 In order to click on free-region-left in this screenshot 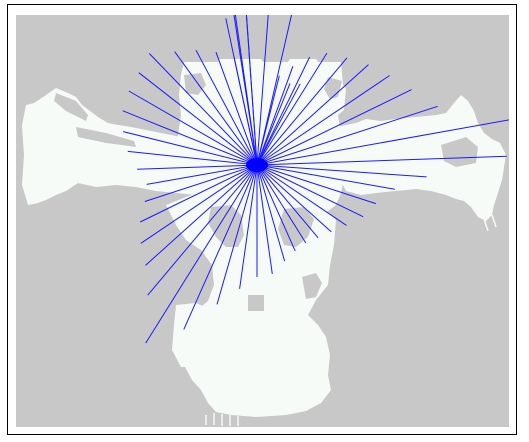, I will do `click(115, 146)`.